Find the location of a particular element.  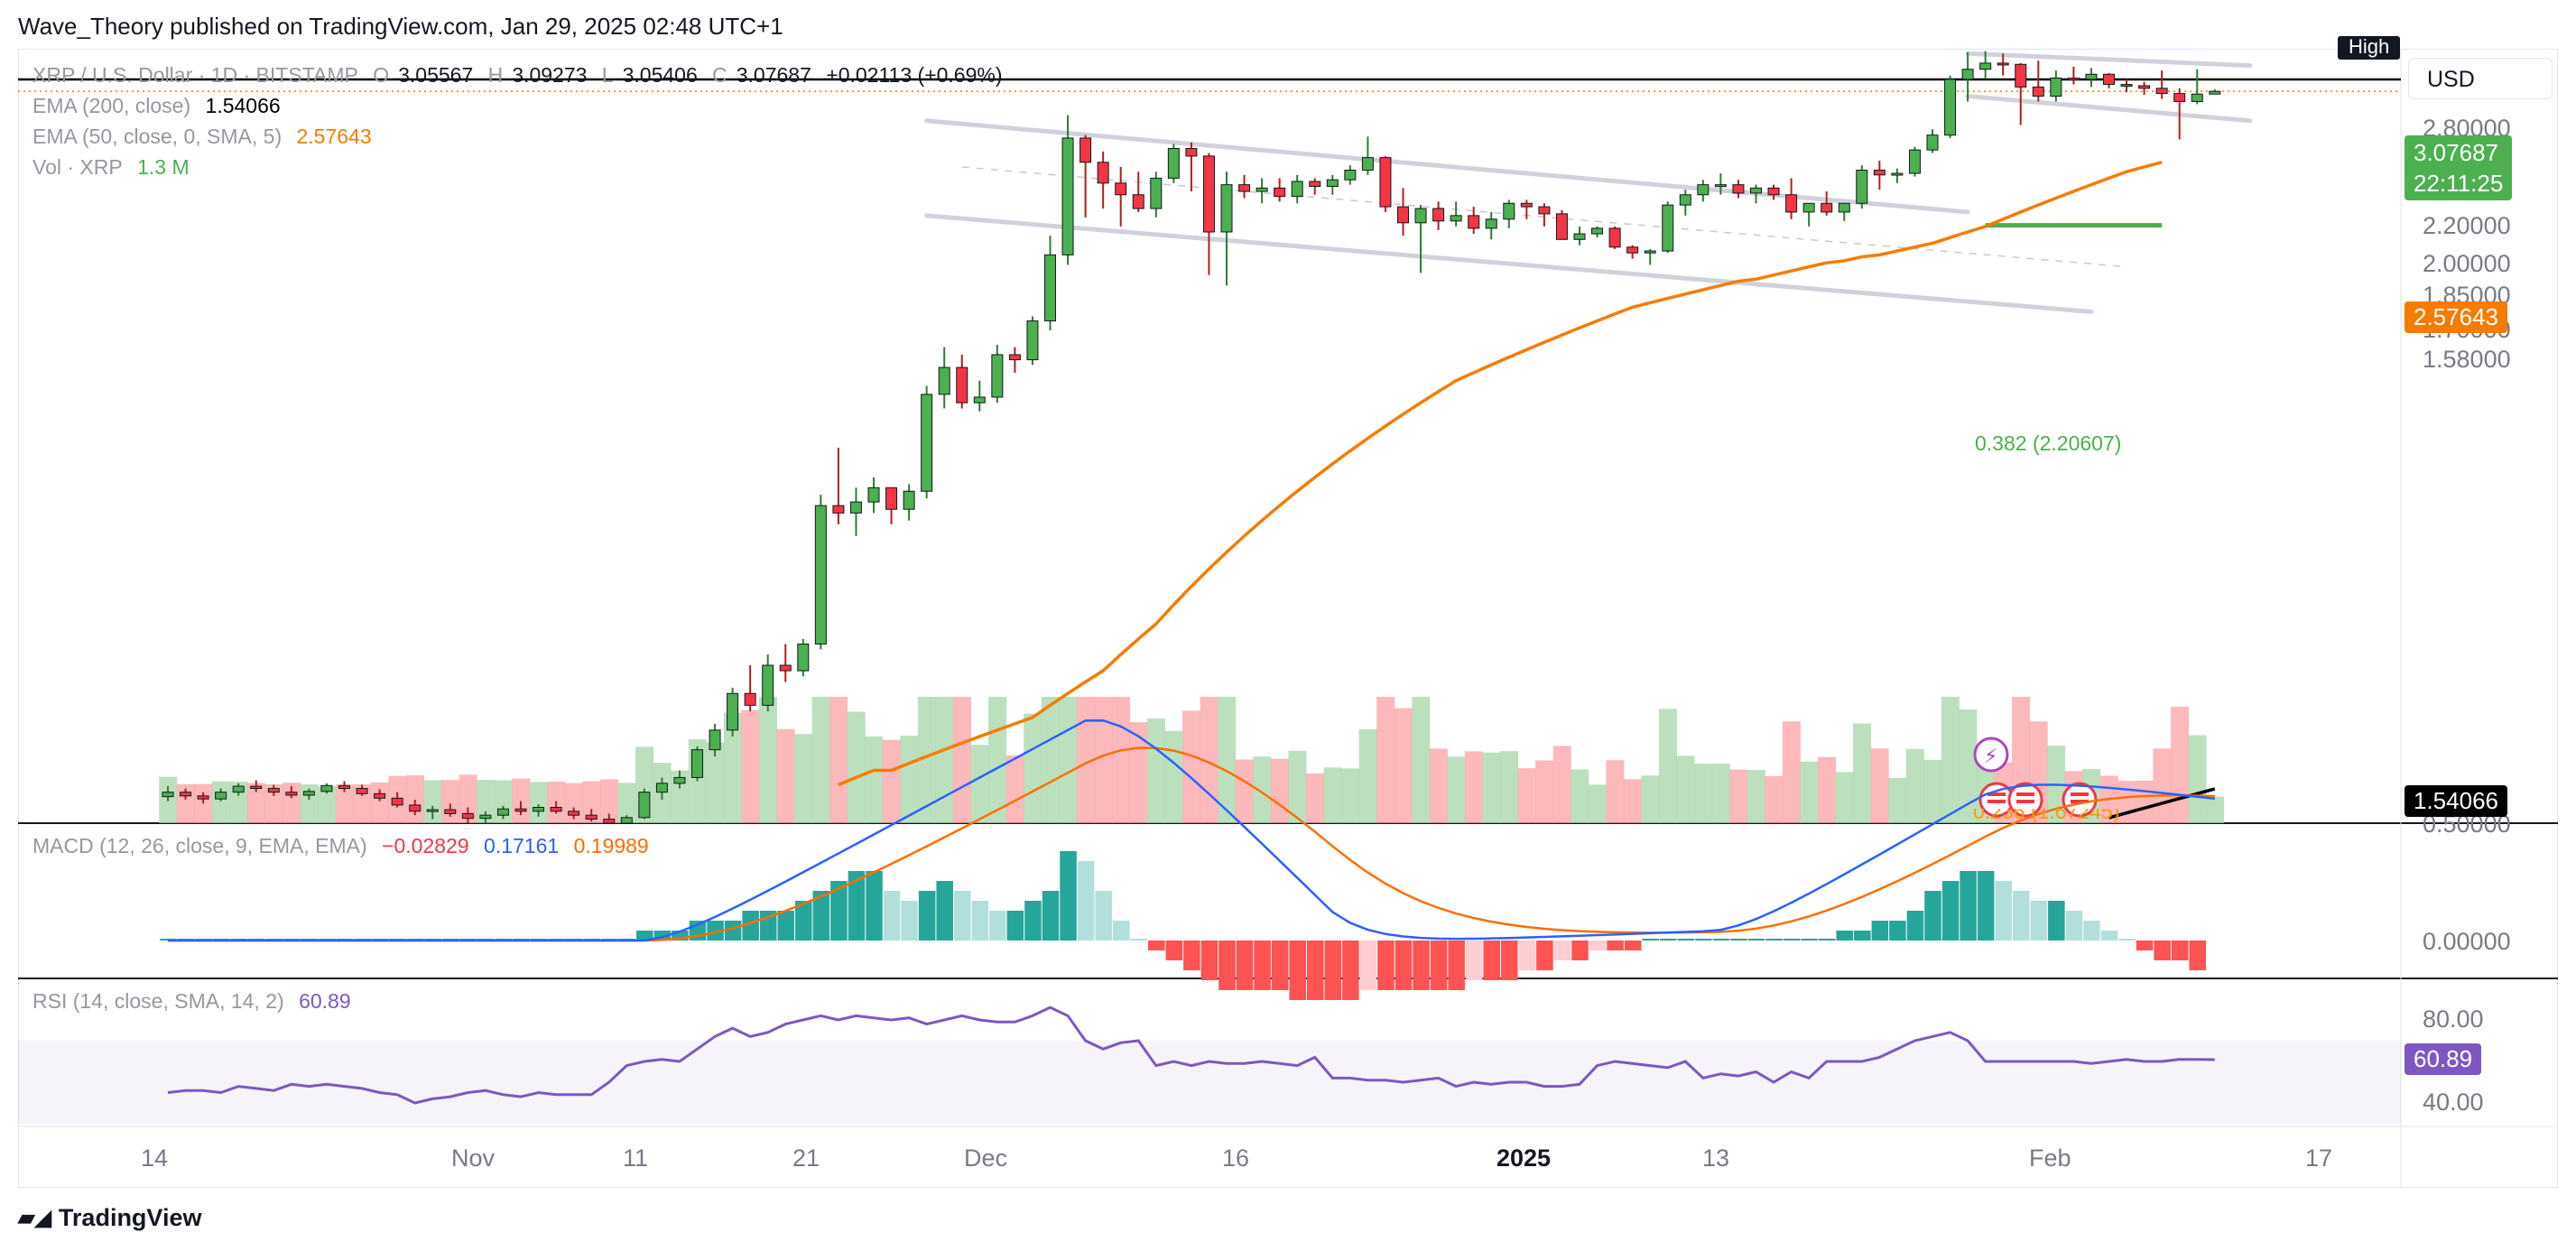

ohlc-l-label: L is located at coordinates (607, 75).